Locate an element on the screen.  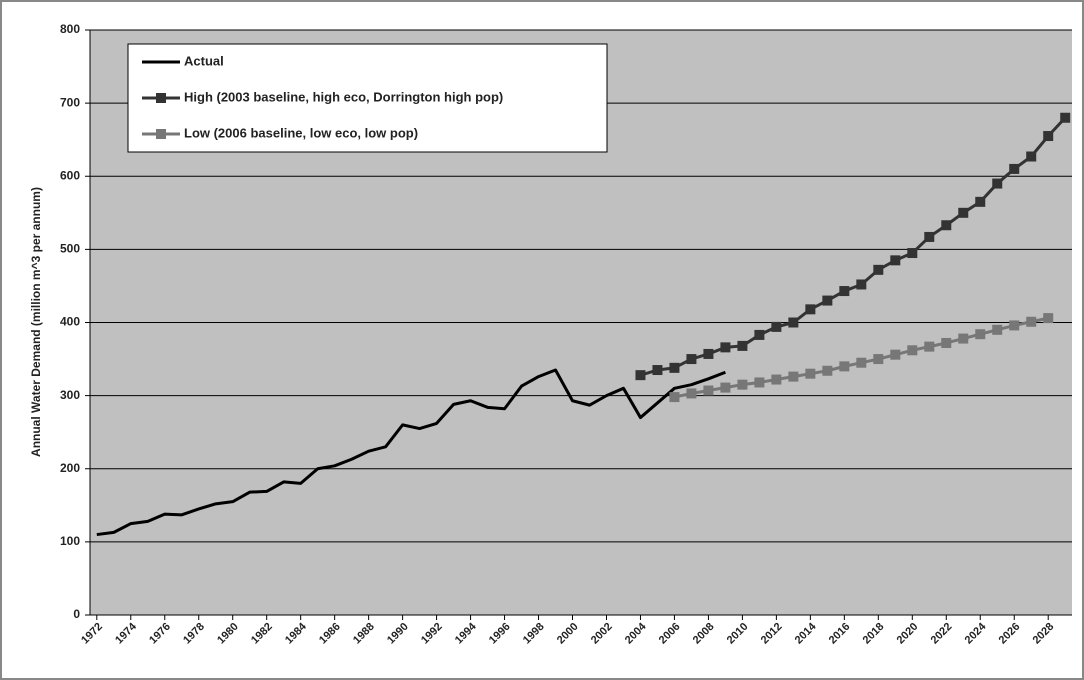
y-tick-label: 500 is located at coordinates (70, 249).